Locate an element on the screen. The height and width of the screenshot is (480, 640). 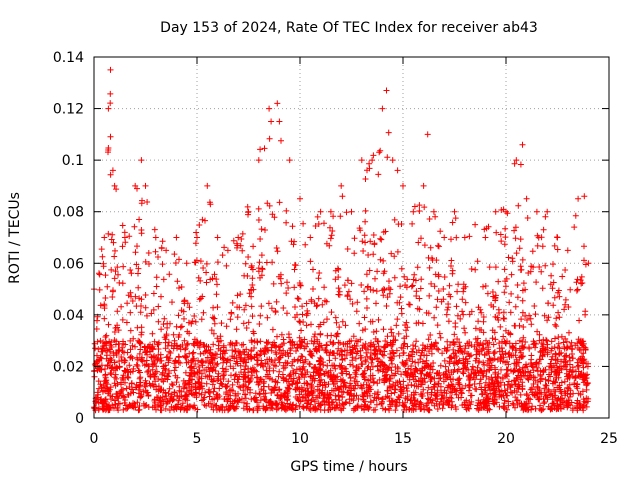
x-tick-label: 25 is located at coordinates (609, 439).